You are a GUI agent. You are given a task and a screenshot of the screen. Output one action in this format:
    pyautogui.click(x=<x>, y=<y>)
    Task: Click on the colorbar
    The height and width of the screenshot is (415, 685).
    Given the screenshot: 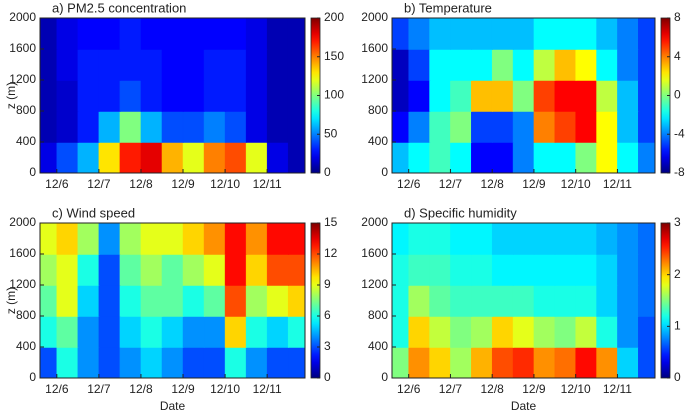 What is the action you would take?
    pyautogui.click(x=665, y=300)
    